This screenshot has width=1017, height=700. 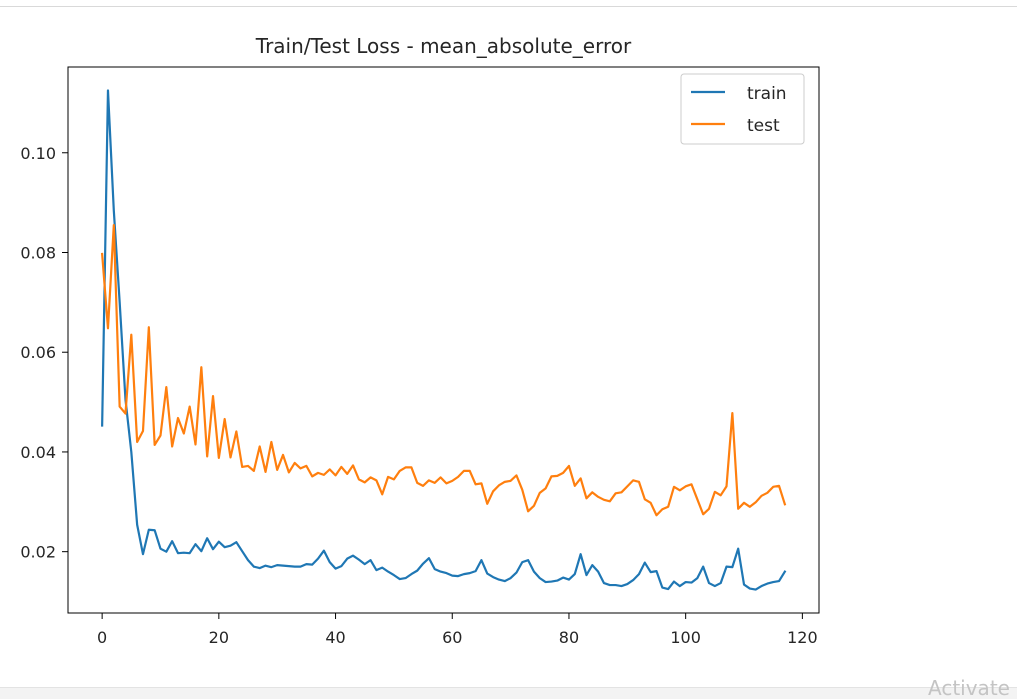 What do you see at coordinates (508, 693) in the screenshot?
I see `bottom-panel-edge` at bounding box center [508, 693].